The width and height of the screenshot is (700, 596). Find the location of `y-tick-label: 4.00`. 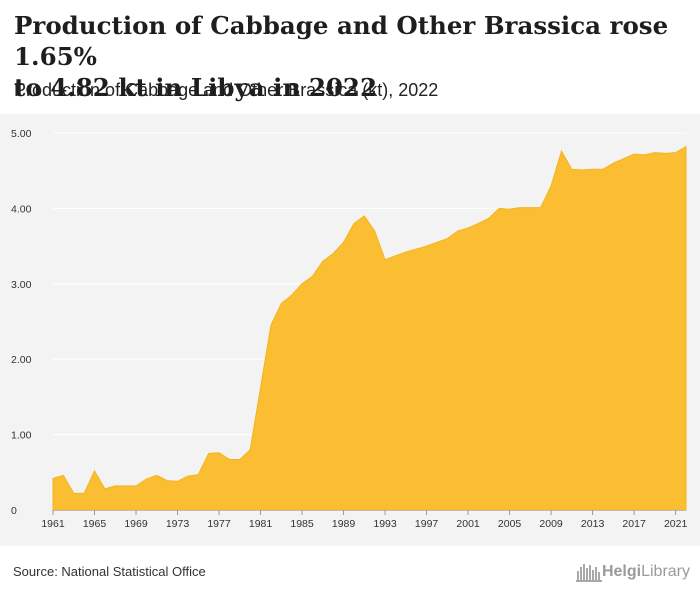

y-tick-label: 4.00 is located at coordinates (21, 209).